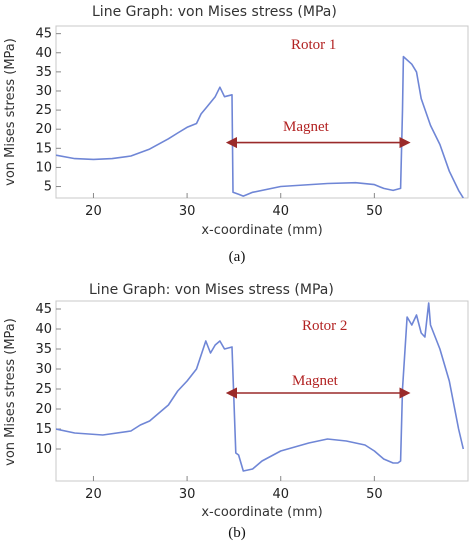 The height and width of the screenshot is (542, 474). Describe the element at coordinates (261, 512) in the screenshot. I see `chart-b-x-axis-label: x-coordinate (mm)` at that location.